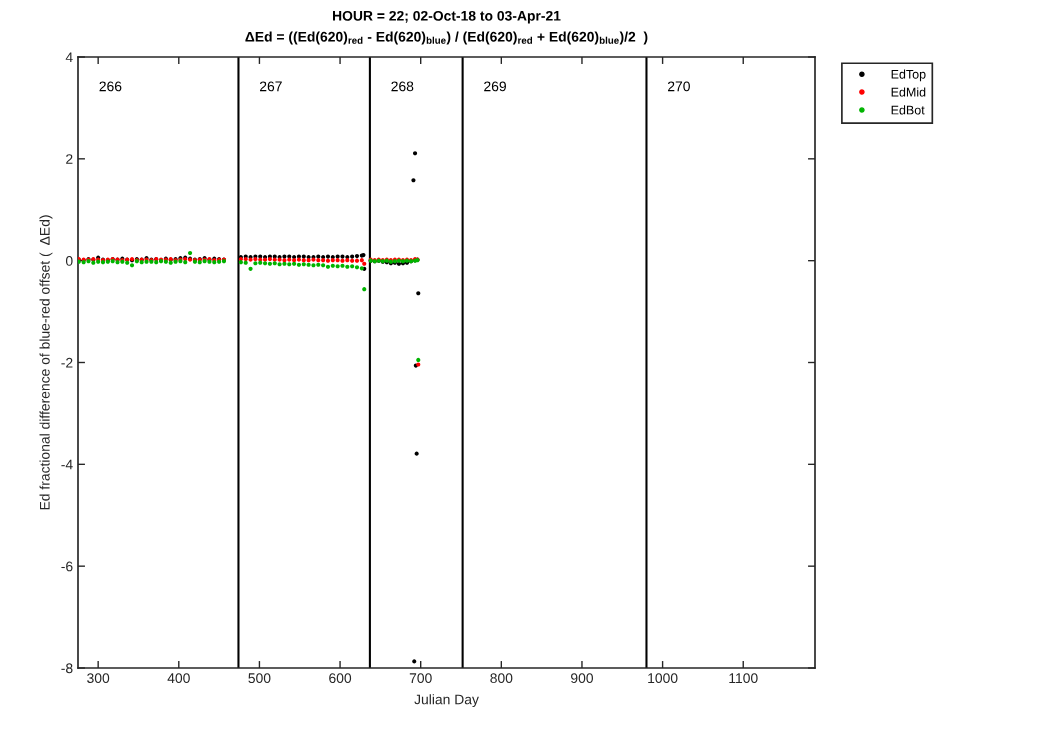 This screenshot has width=1050, height=750. What do you see at coordinates (340, 678) in the screenshot?
I see `x-tick-label: 600` at bounding box center [340, 678].